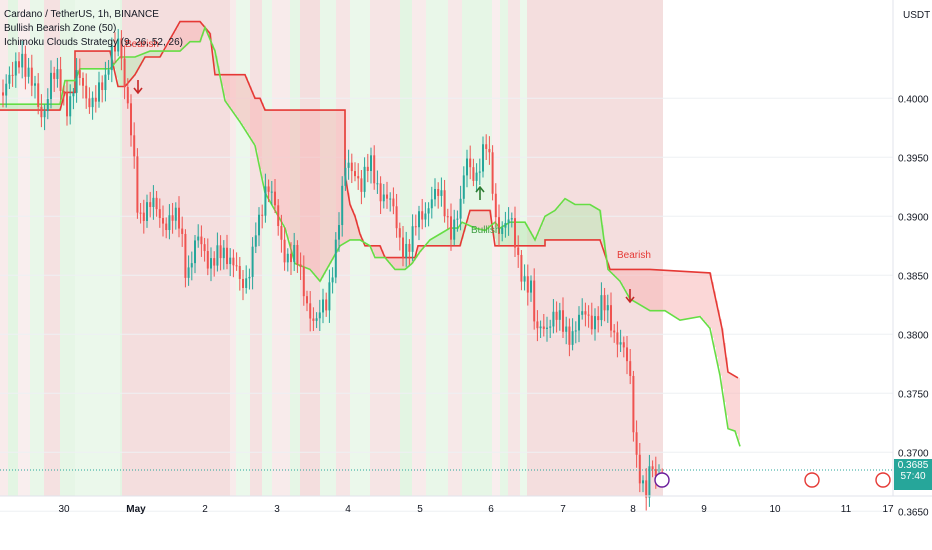  What do you see at coordinates (846, 509) in the screenshot?
I see `date-tick-label: 11` at bounding box center [846, 509].